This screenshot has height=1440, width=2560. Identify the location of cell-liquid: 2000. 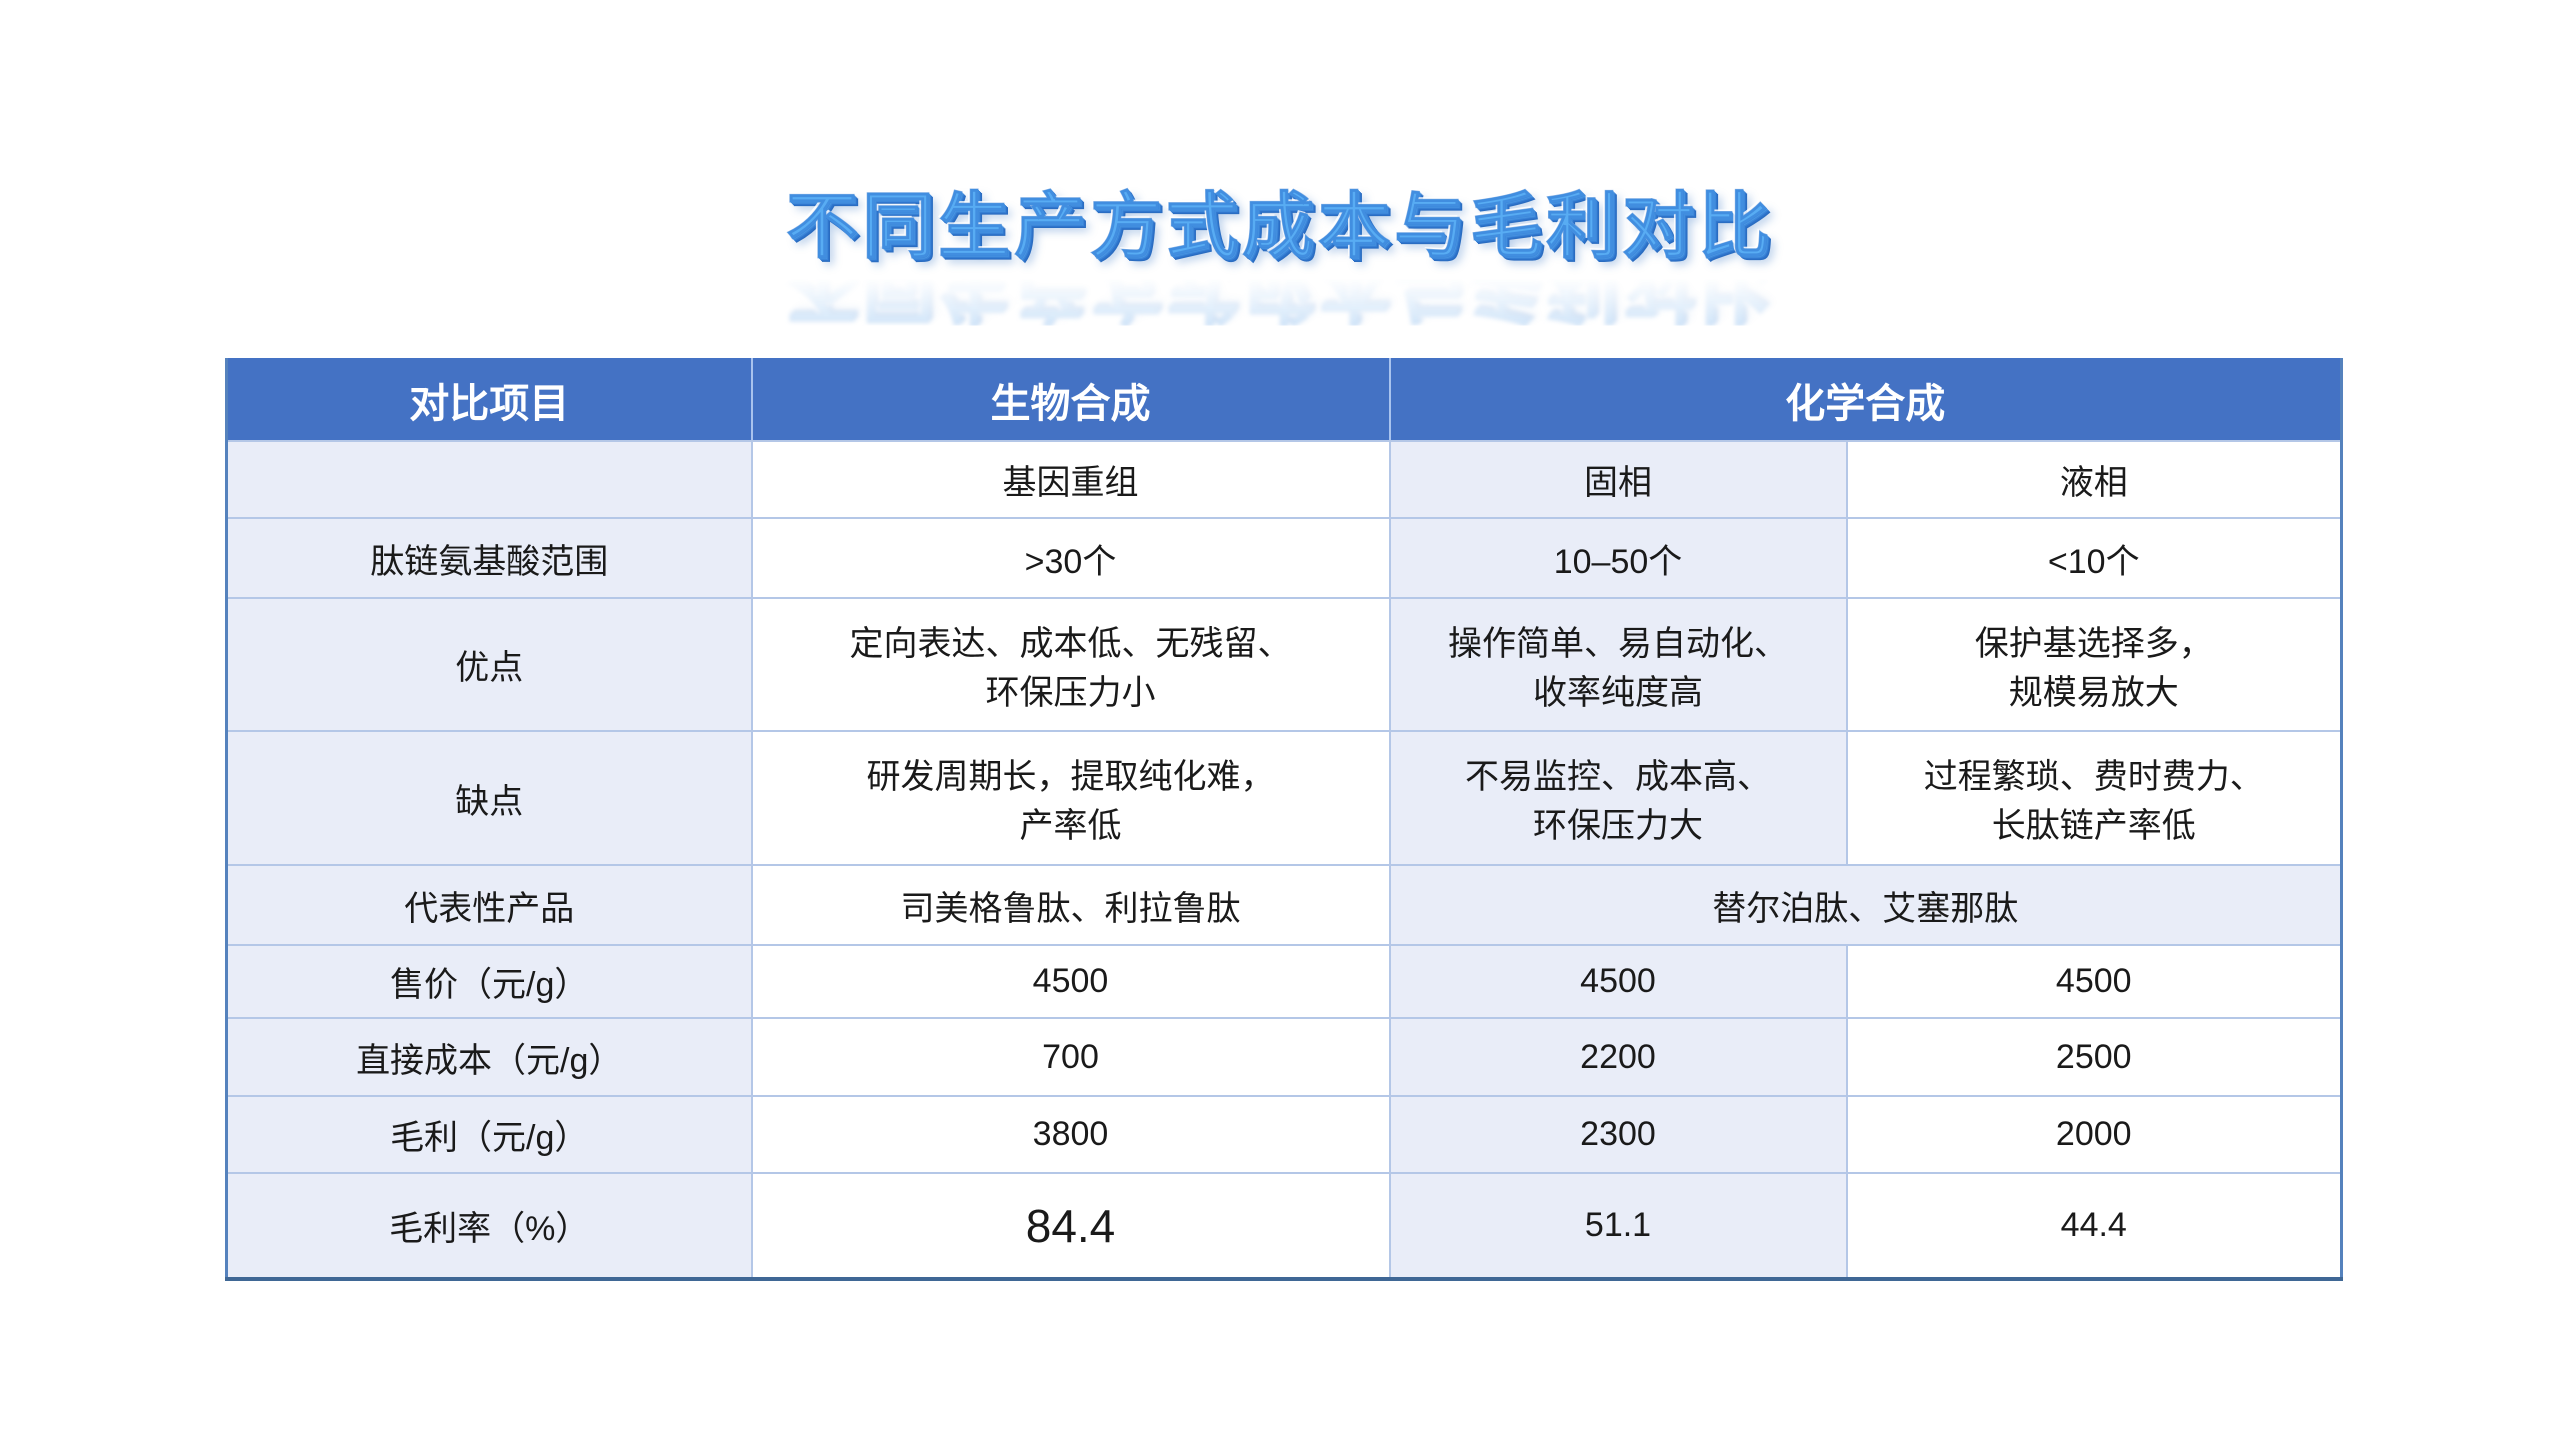
(2094, 1134).